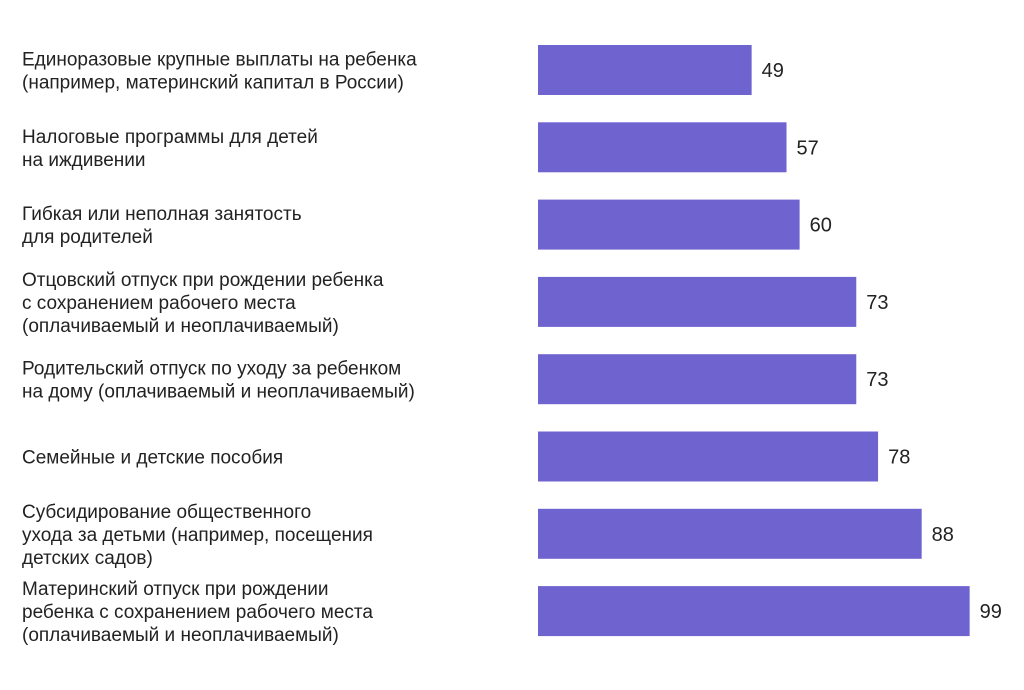  What do you see at coordinates (203, 280) in the screenshot?
I see `category-label-line: Отцовский отпуск при рождении ребенка` at bounding box center [203, 280].